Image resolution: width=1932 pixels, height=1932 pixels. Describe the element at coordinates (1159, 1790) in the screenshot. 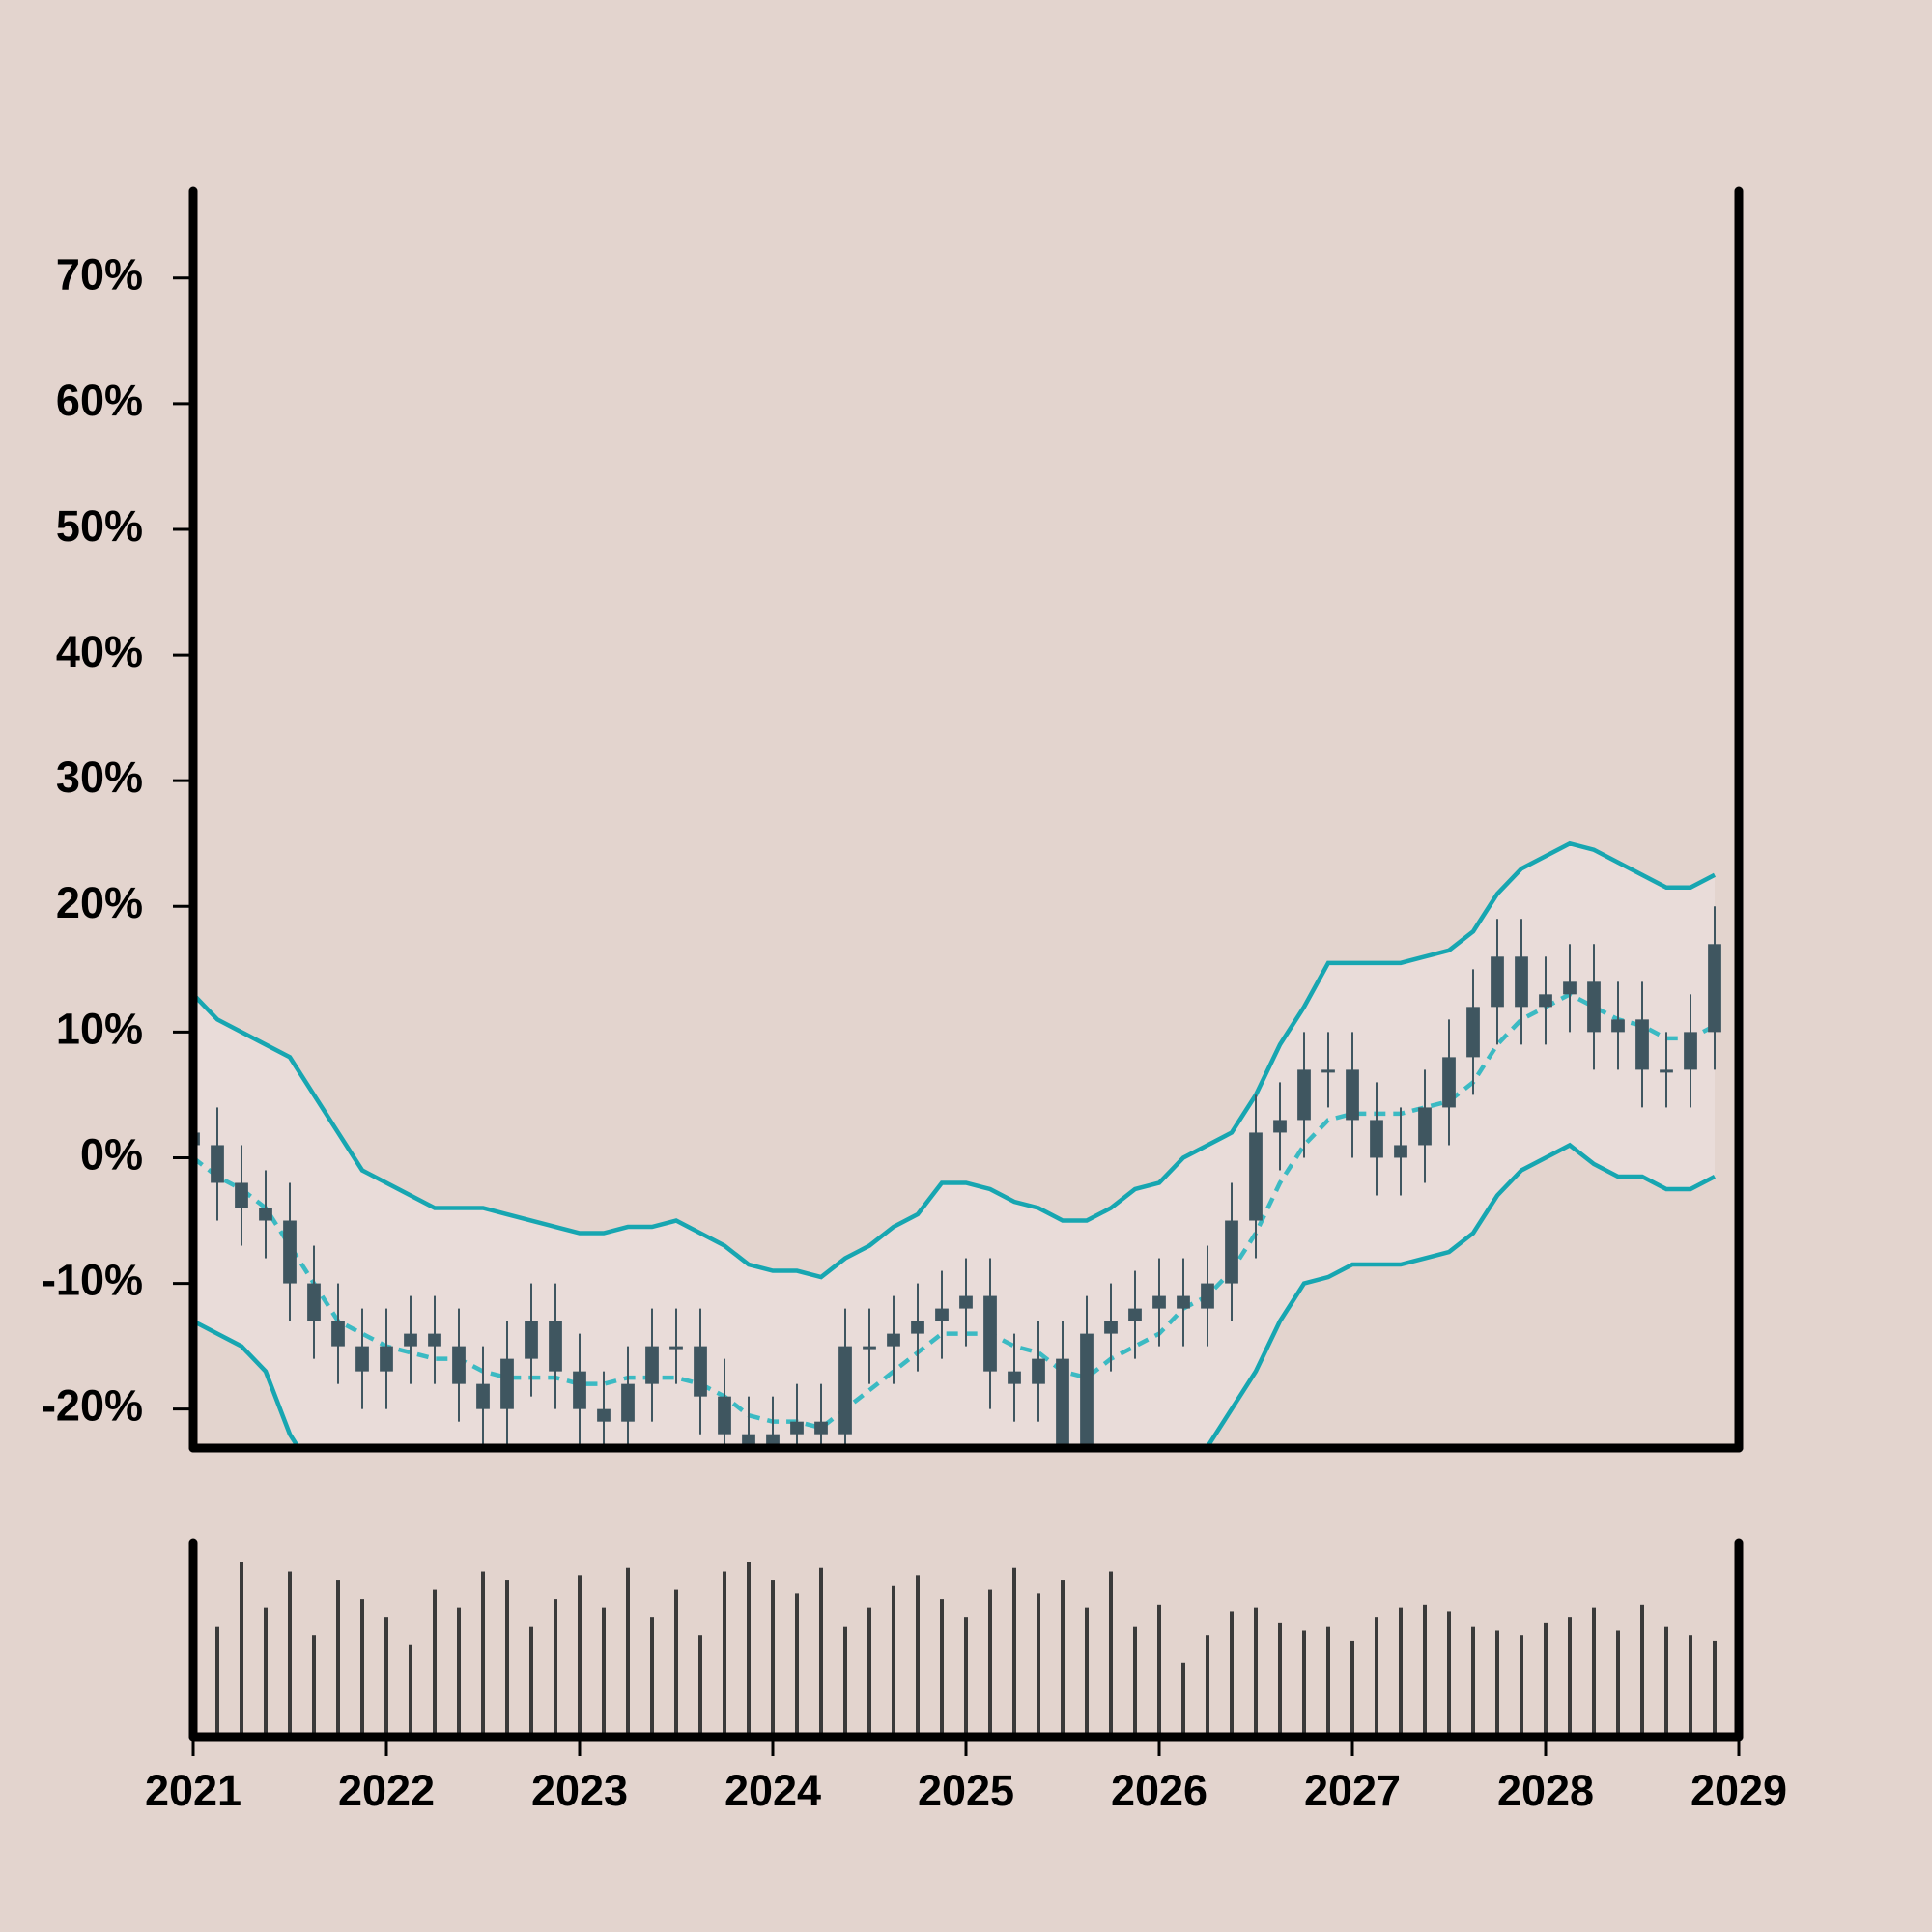

I see `x-tick-label: 2026` at that location.